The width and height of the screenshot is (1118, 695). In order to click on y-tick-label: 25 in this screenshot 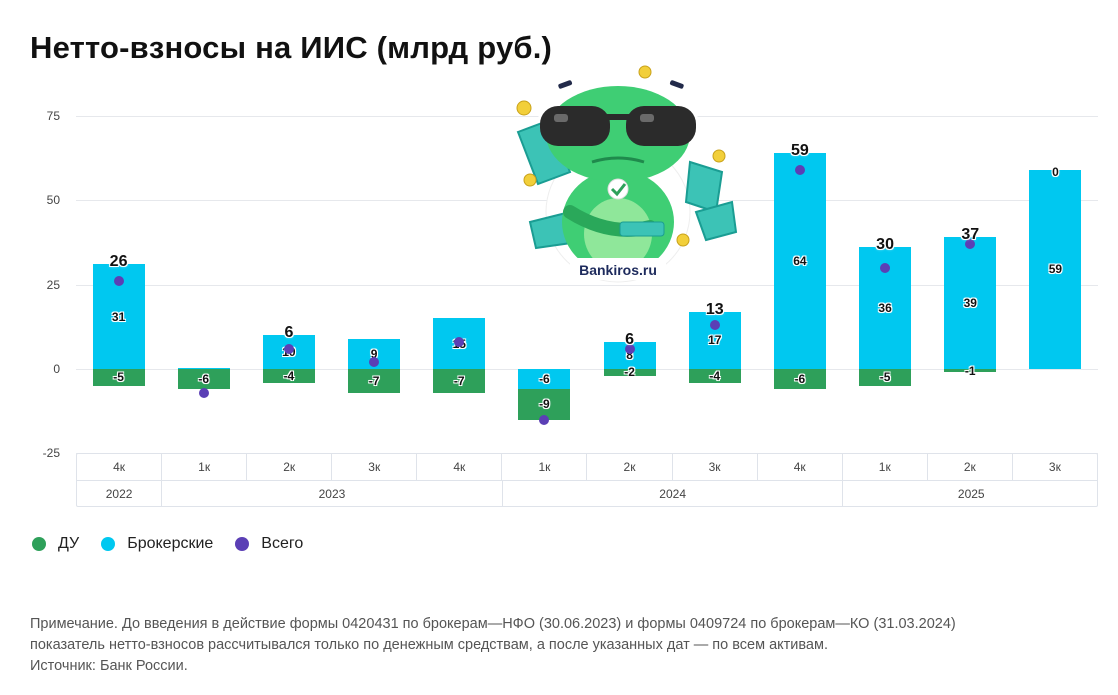, I will do `click(53, 284)`.